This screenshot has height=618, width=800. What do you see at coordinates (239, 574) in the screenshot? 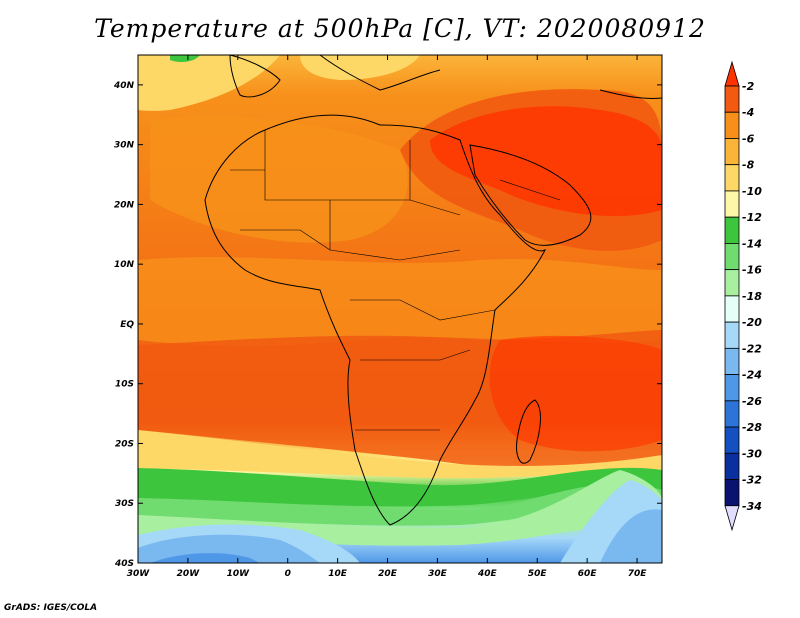
I see `lon-tick-label: 10W` at bounding box center [239, 574].